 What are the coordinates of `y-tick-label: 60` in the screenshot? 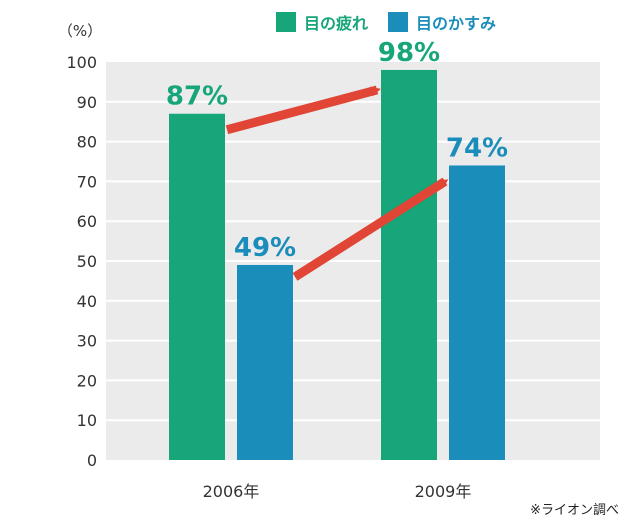 It's located at (87, 221).